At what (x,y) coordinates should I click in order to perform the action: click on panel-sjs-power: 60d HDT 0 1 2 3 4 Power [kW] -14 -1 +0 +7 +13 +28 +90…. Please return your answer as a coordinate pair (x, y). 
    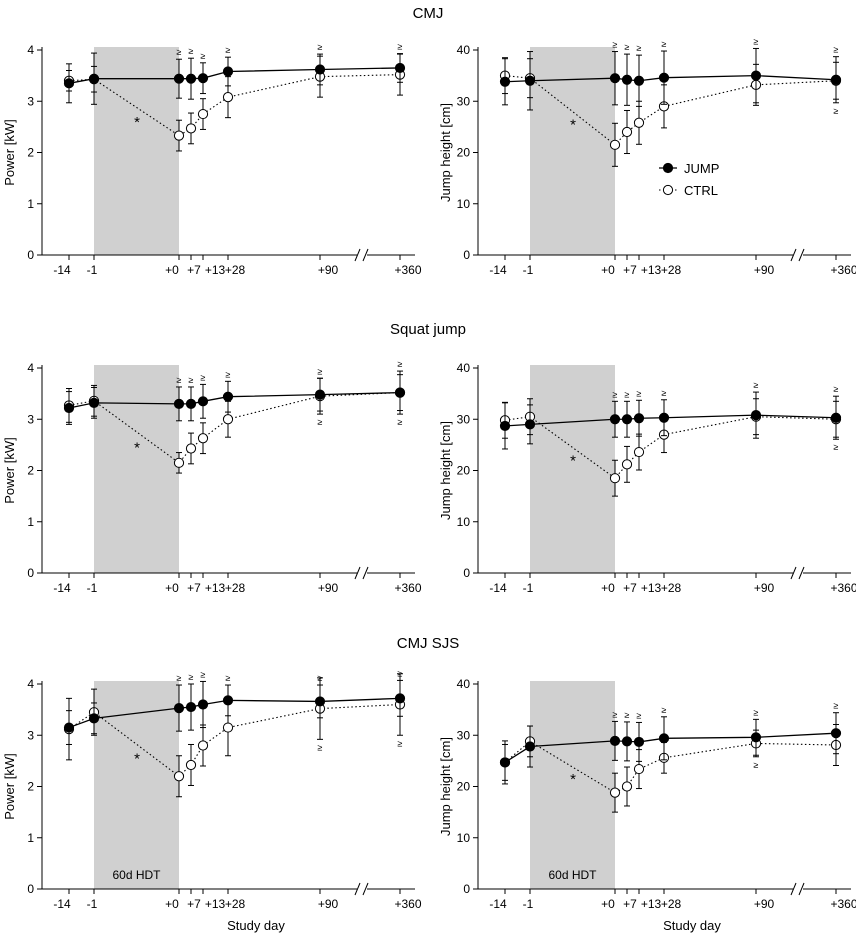
    Looking at the image, I should click on (212, 800).